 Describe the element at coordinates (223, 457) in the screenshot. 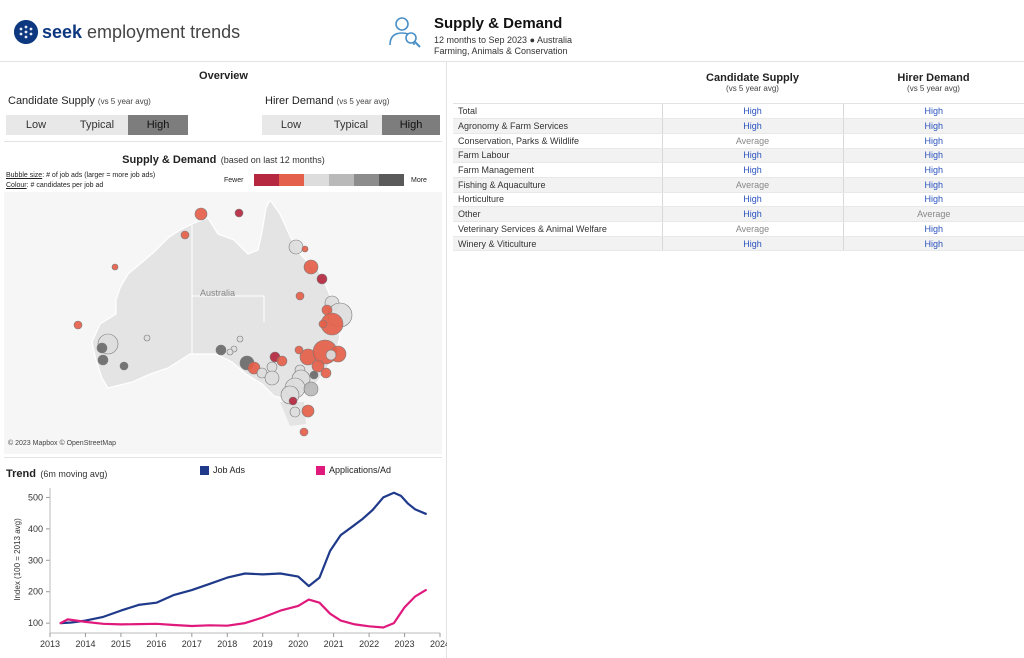

I see `divider` at that location.